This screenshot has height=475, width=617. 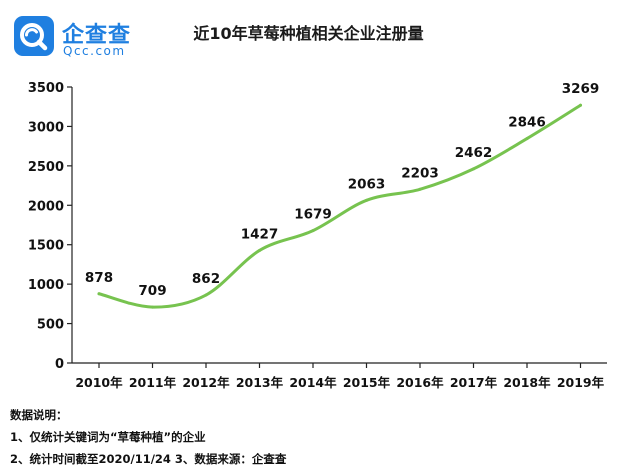 I want to click on y-tick-label: 1000, so click(x=46, y=285).